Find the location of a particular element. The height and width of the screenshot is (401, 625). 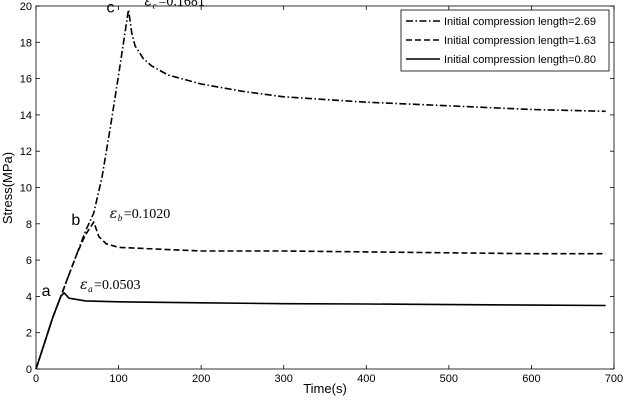

x-tick-label-5: 500 is located at coordinates (449, 379).